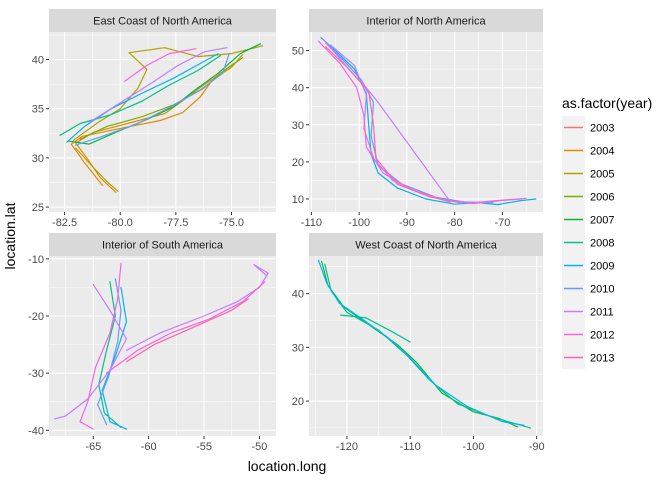 This screenshot has height=480, width=672. What do you see at coordinates (602, 290) in the screenshot?
I see `legend-label-2010: 2010` at bounding box center [602, 290].